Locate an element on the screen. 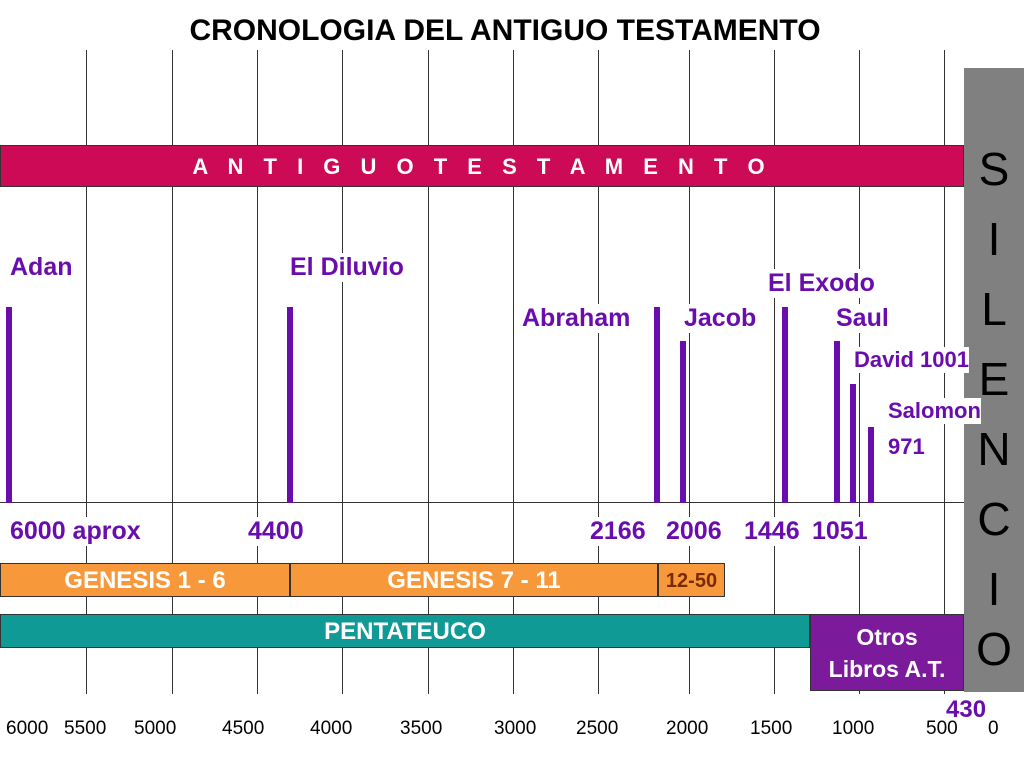 This screenshot has width=1024, height=768. axis-tick-label: 6000 is located at coordinates (27, 728).